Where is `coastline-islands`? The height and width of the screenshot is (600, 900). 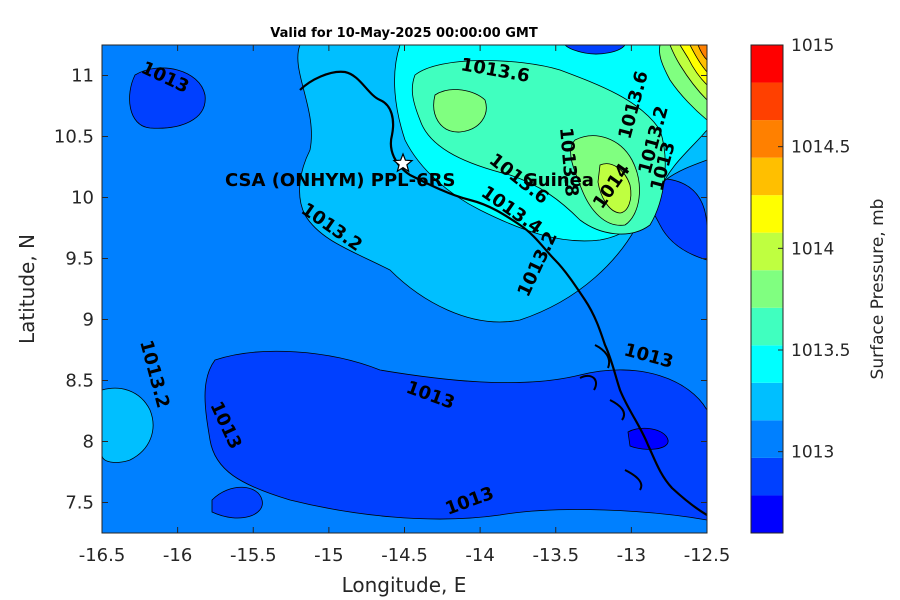 coastline-islands is located at coordinates (611, 417).